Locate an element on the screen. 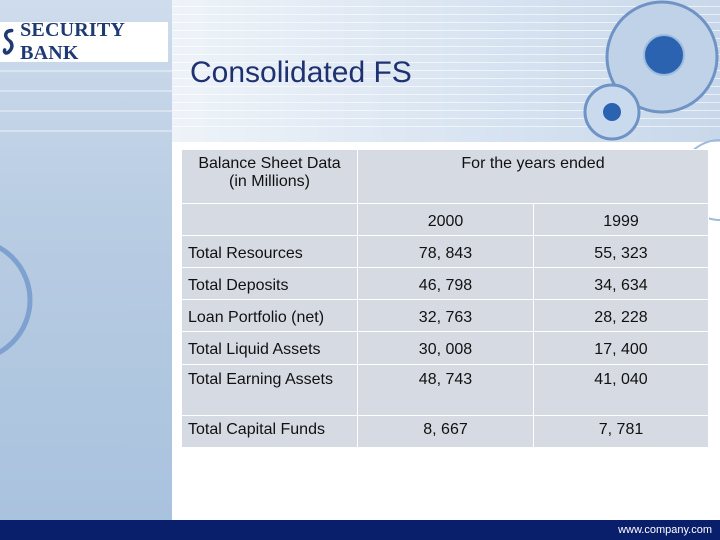  row-label: Total Earning Assets is located at coordinates (269, 390).